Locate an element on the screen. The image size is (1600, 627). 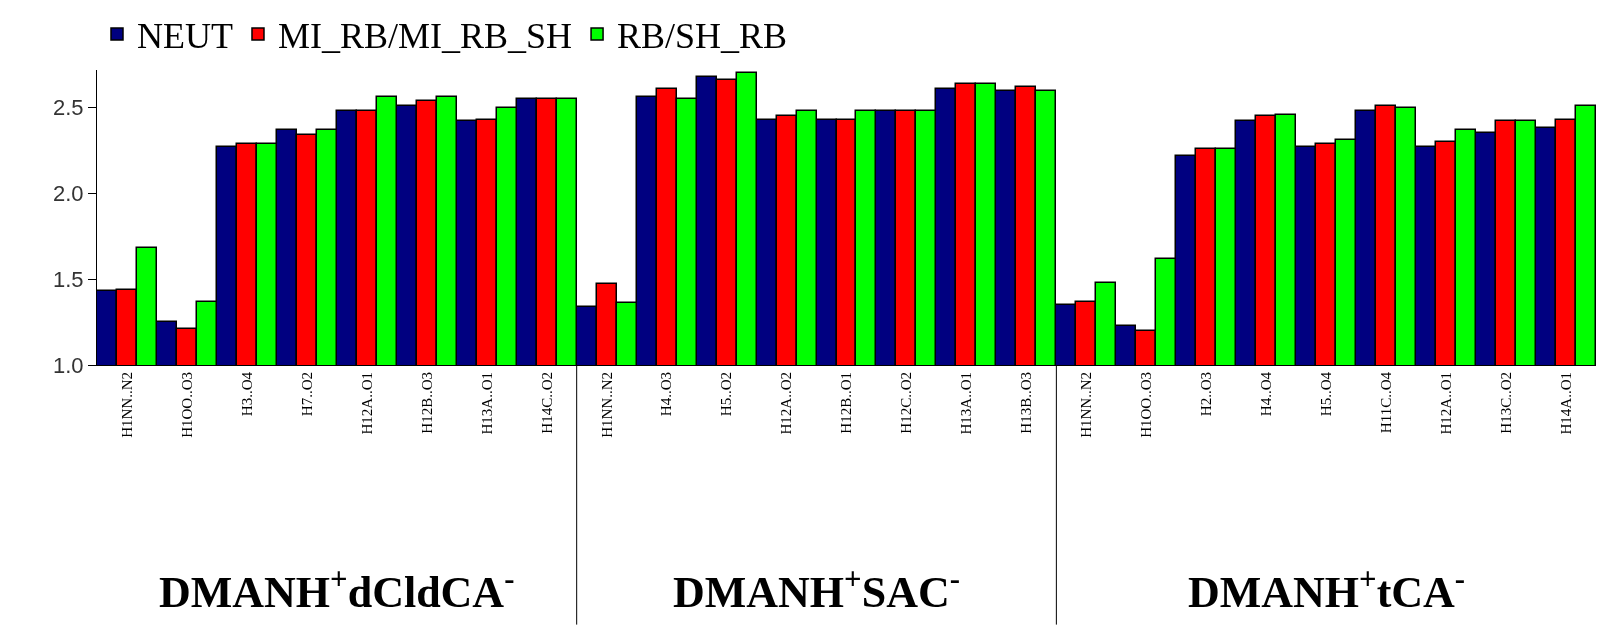
text: DMANH$^{+}$tCA$^{-}$ is located at coordinates (1327, 590).